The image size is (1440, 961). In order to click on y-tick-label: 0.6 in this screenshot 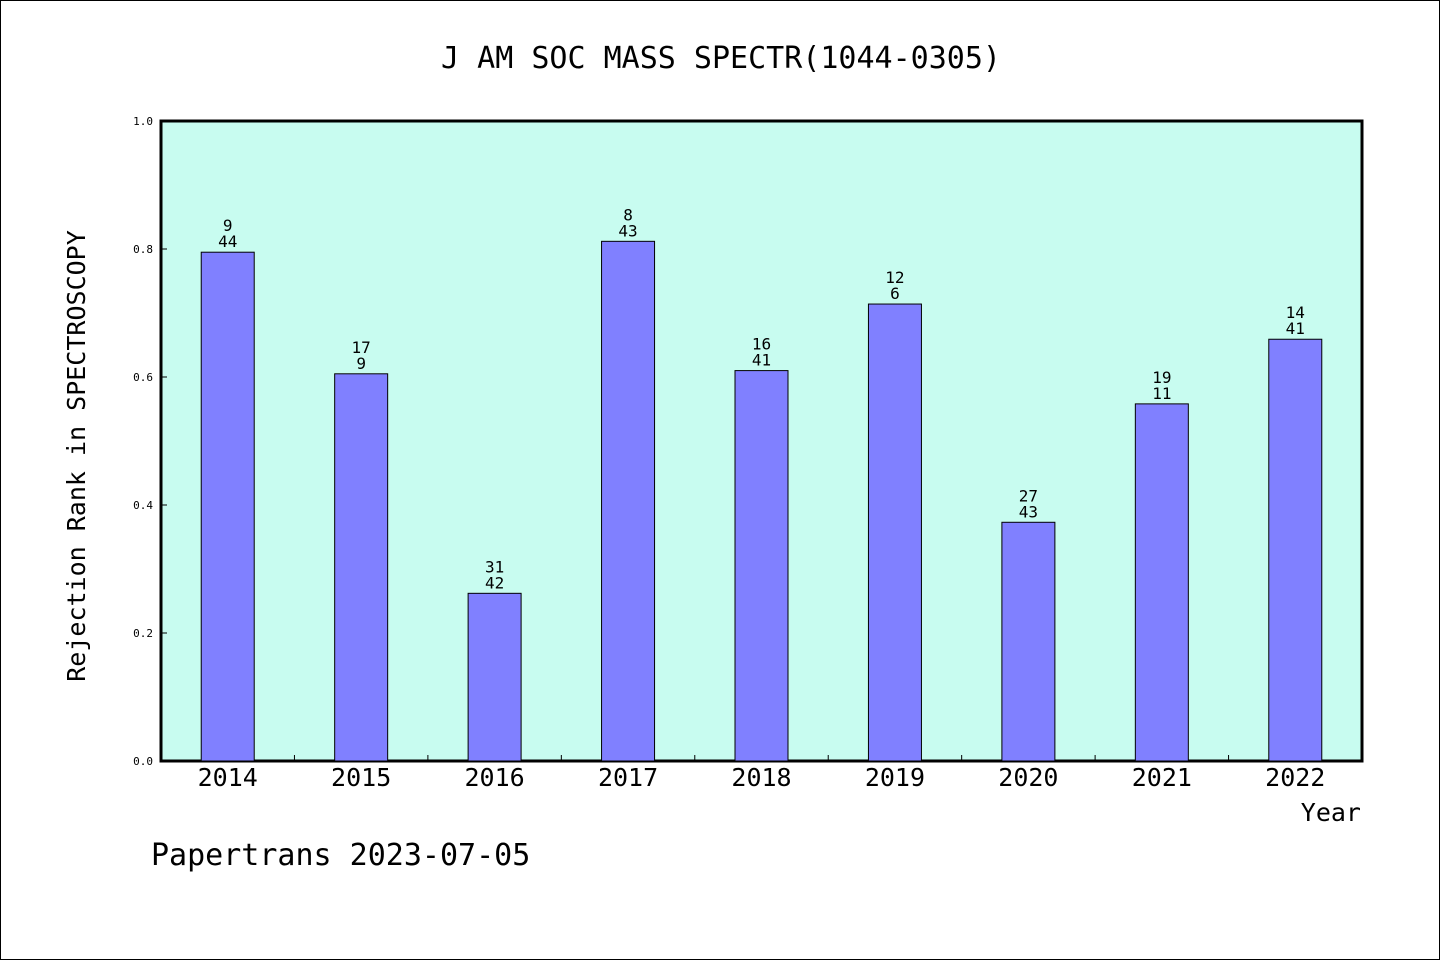, I will do `click(143, 377)`.